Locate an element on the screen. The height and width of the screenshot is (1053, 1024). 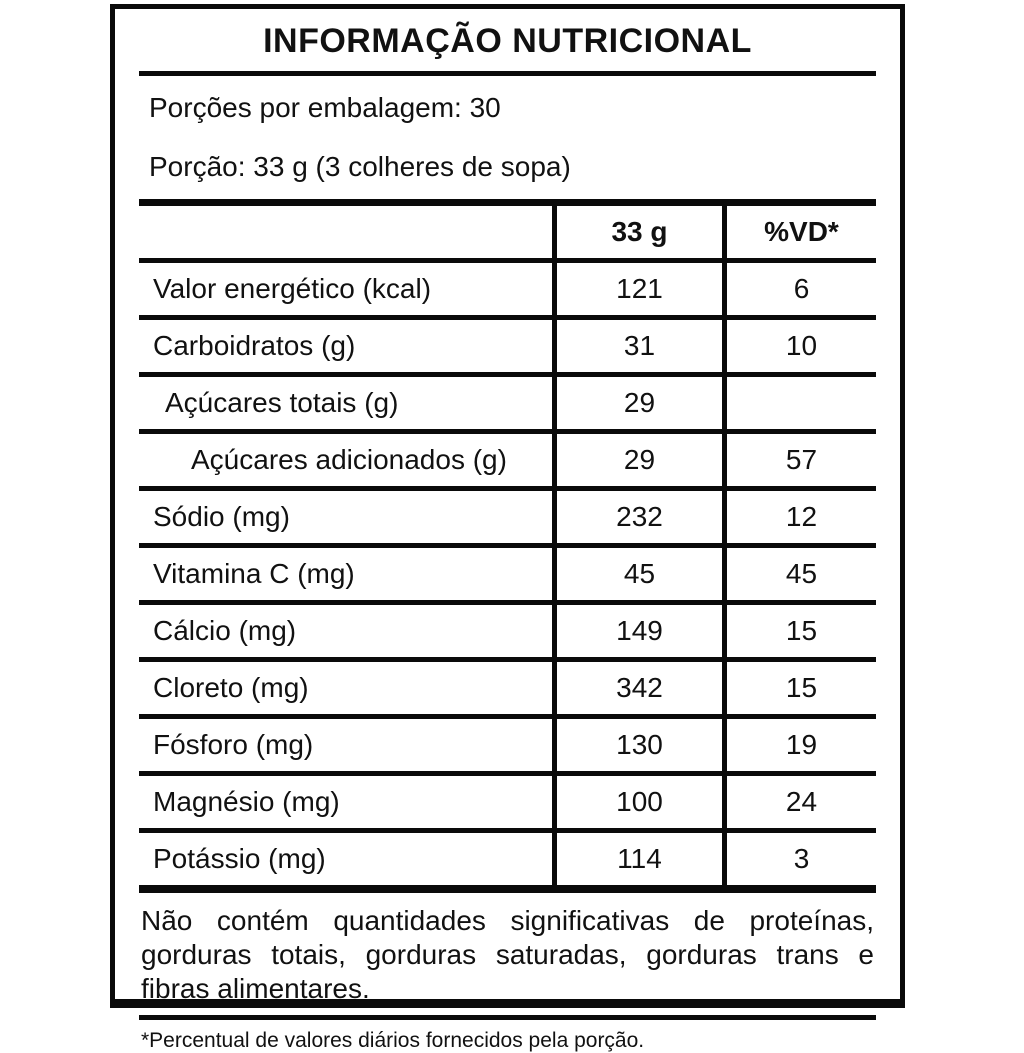
nutrition-label-title: INFORMAÇÃO NUTRICIONAL is located at coordinates (507, 41).